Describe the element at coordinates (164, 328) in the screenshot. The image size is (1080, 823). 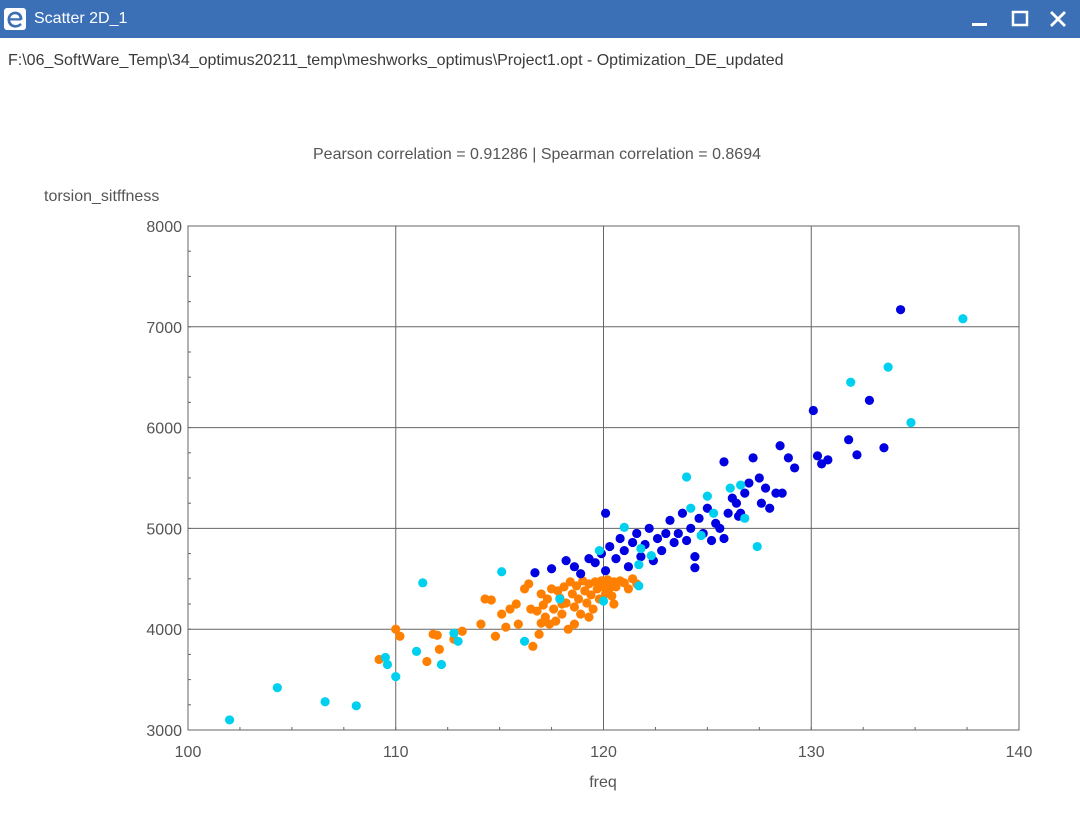
I see `y-tick-label-4: 7000` at that location.